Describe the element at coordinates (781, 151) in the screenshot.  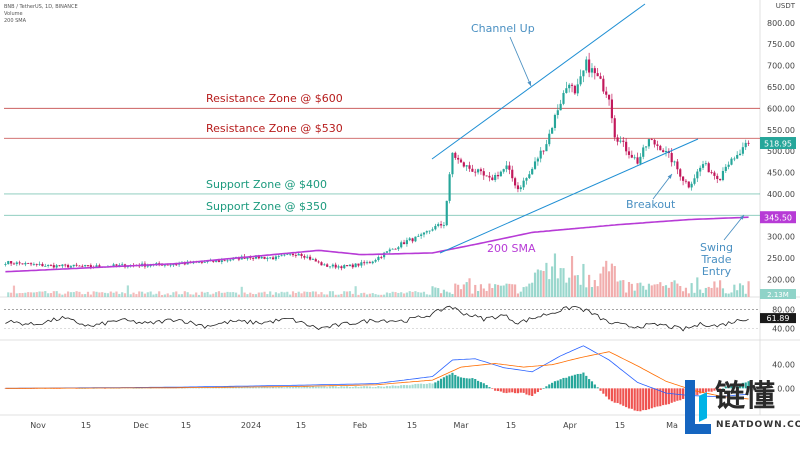
I see `price-tick-label: 500.00` at that location.